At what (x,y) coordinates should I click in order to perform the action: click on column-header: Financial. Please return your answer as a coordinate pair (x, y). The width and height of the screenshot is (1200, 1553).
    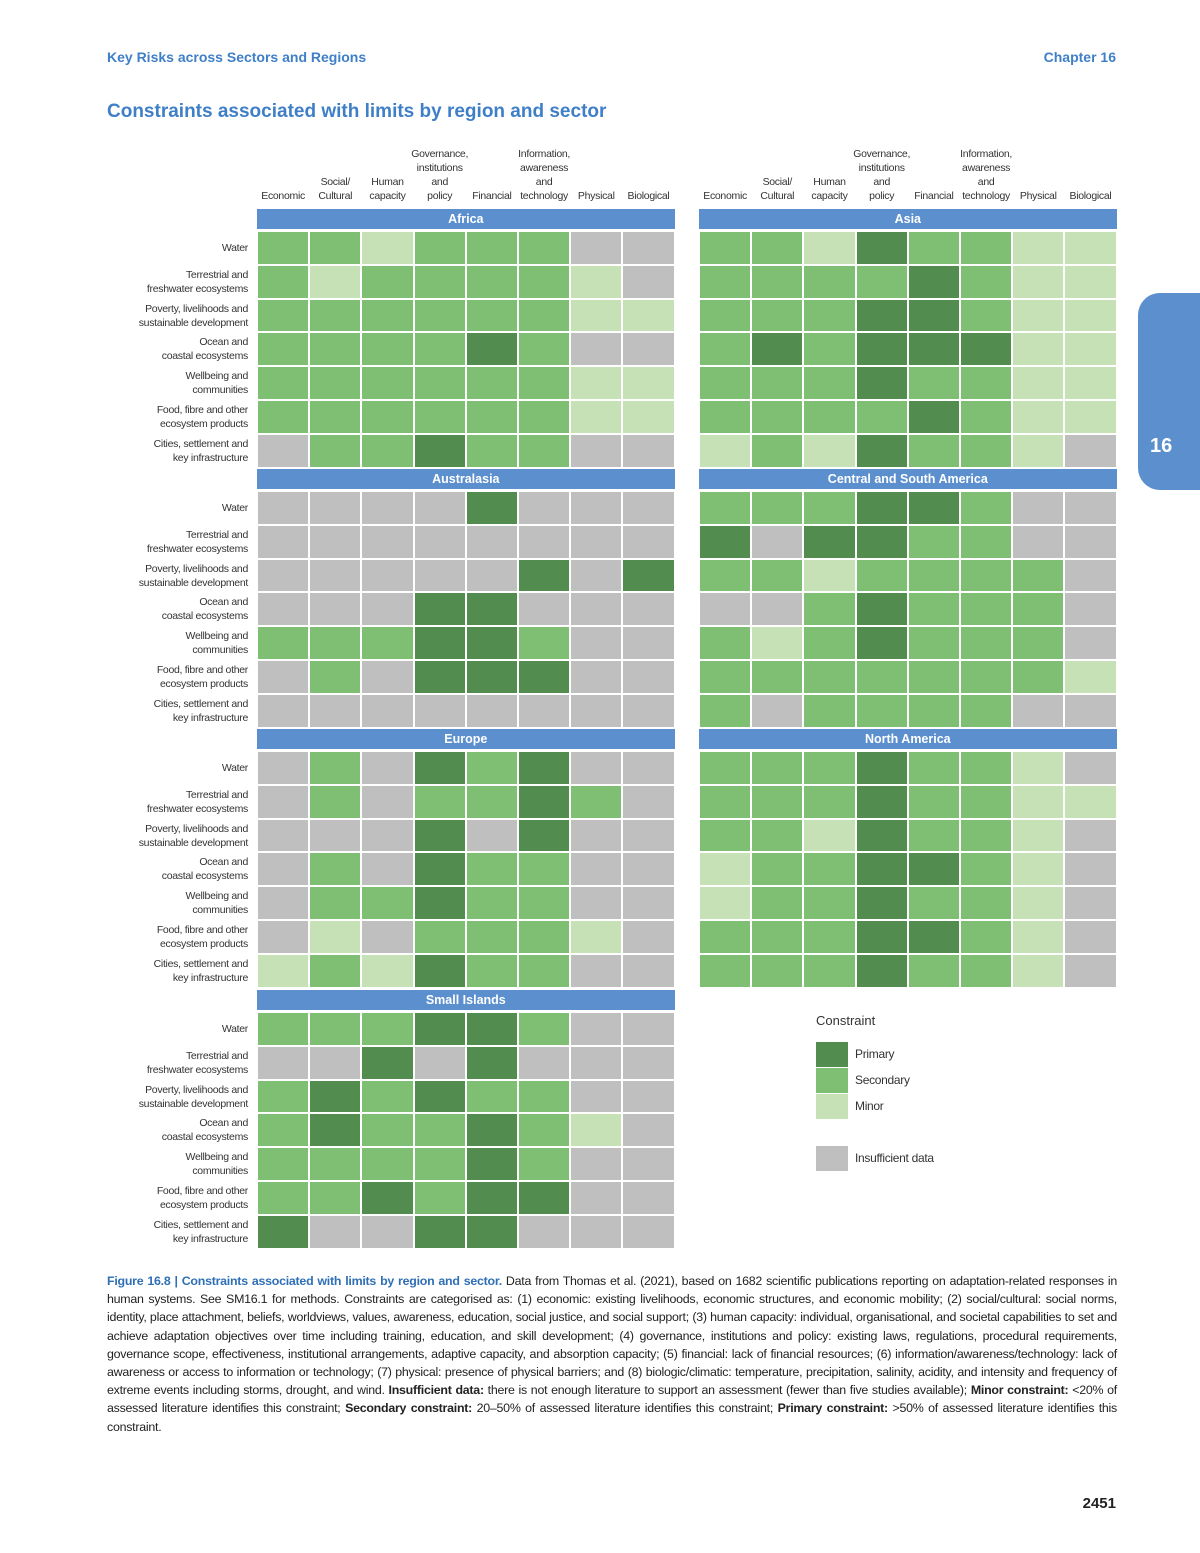
    Looking at the image, I should click on (934, 196).